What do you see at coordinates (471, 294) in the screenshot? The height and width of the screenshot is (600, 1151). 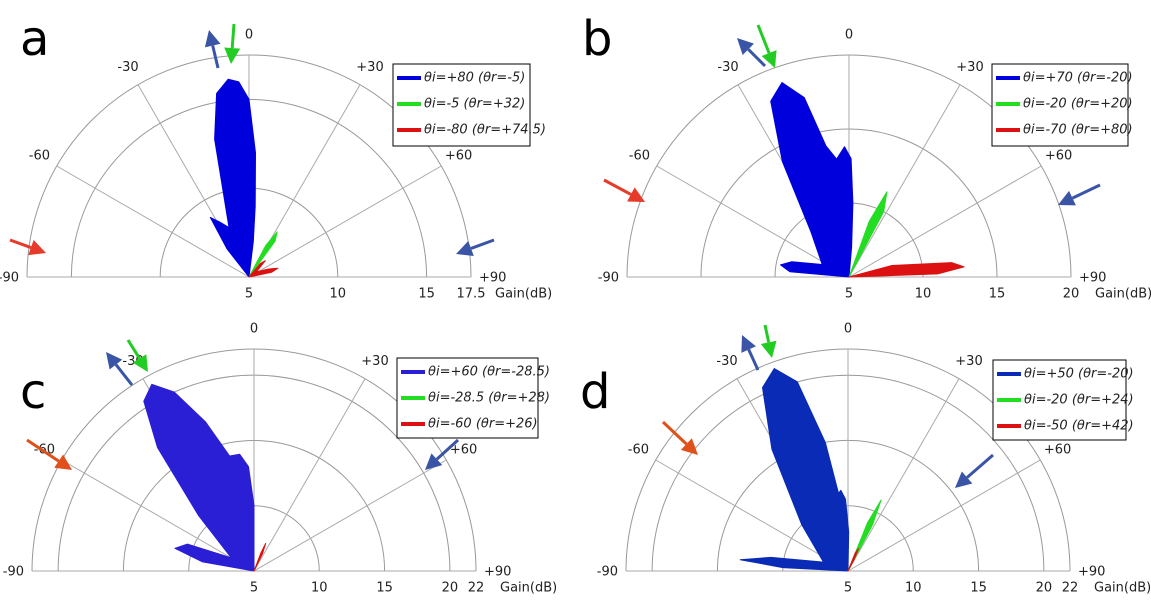 I see `r-tick-label: 17.5` at bounding box center [471, 294].